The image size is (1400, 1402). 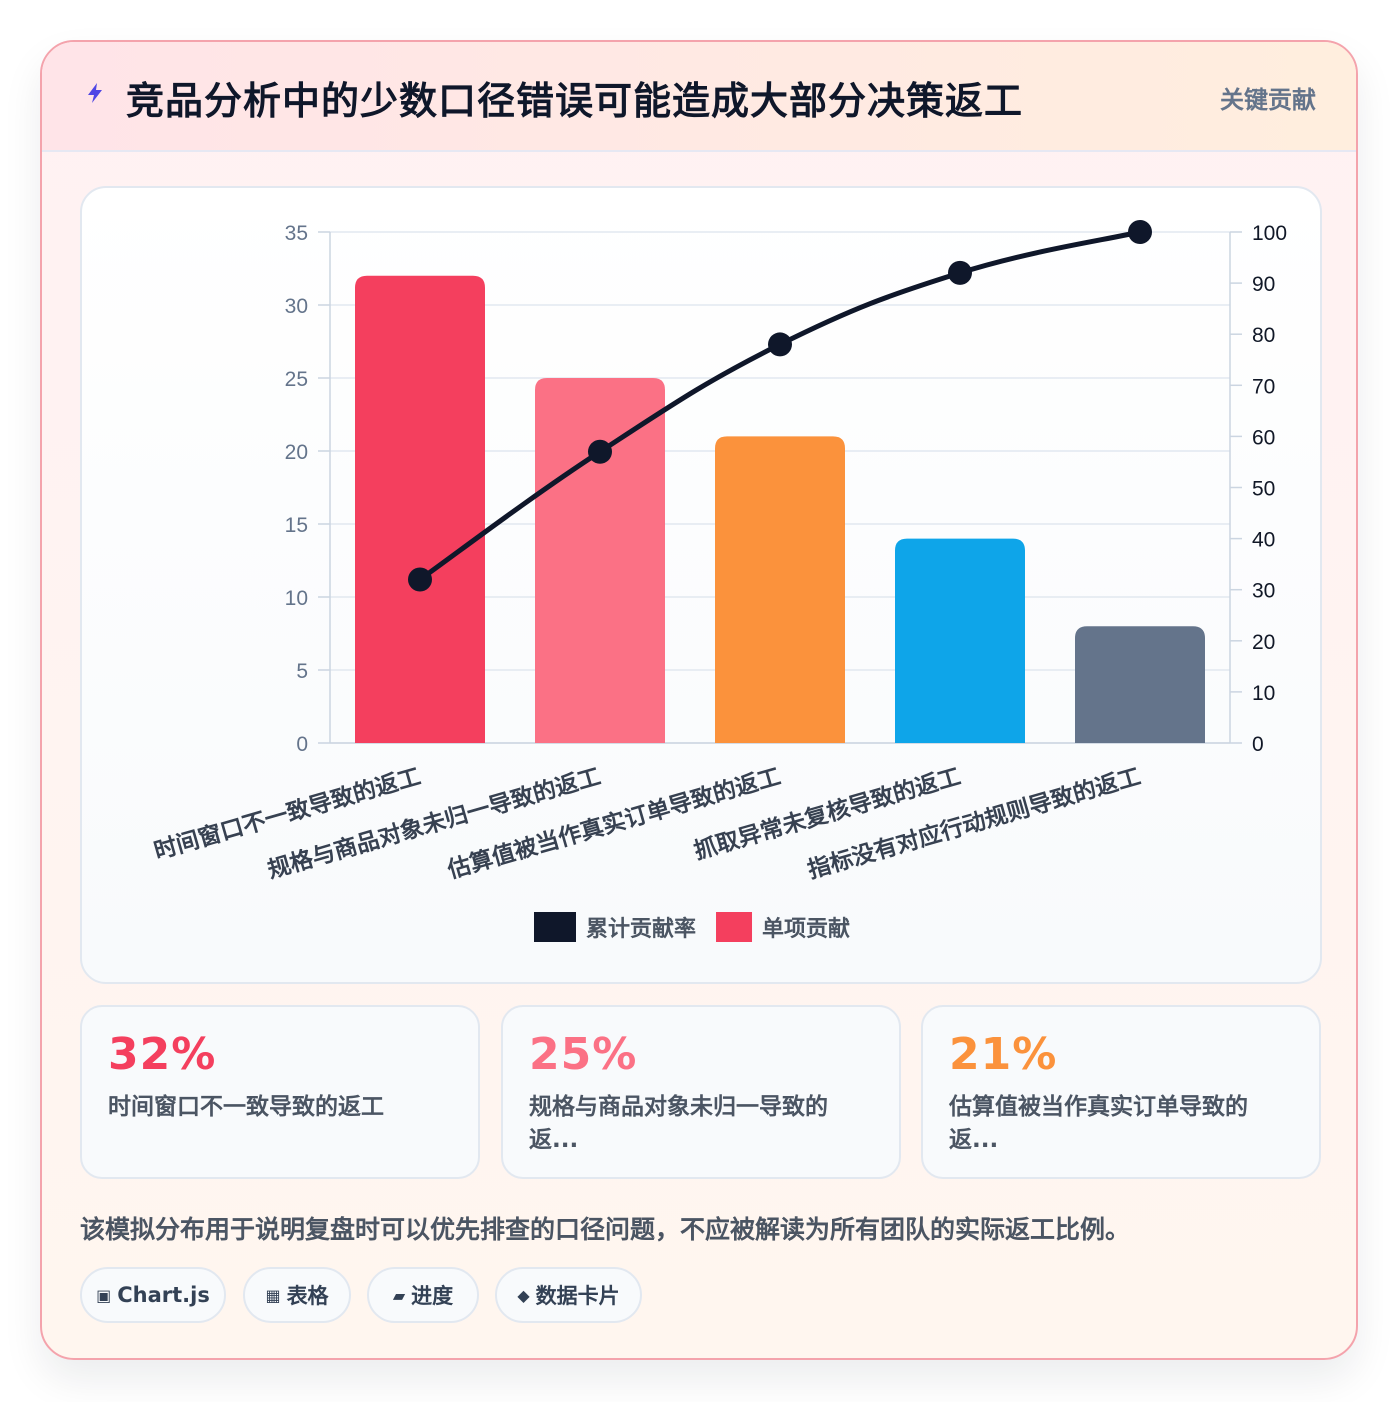 What do you see at coordinates (1268, 100) in the screenshot?
I see `header-tag: 关键贡献` at bounding box center [1268, 100].